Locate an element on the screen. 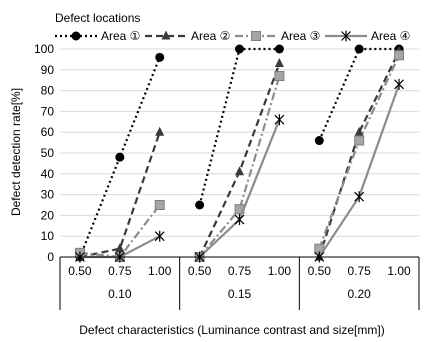  y-tick-label: 50 is located at coordinates (48, 153).